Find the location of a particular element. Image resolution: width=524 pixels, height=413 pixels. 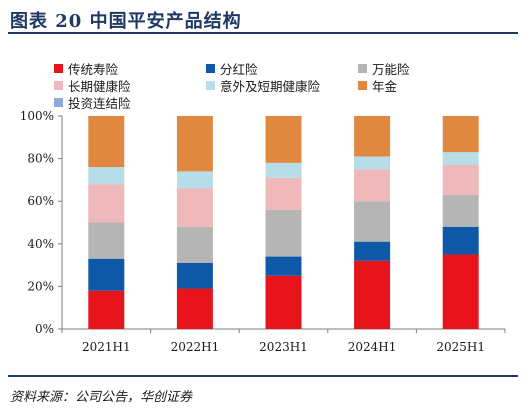

legend-item: 意外及短期健康险 is located at coordinates (263, 85).